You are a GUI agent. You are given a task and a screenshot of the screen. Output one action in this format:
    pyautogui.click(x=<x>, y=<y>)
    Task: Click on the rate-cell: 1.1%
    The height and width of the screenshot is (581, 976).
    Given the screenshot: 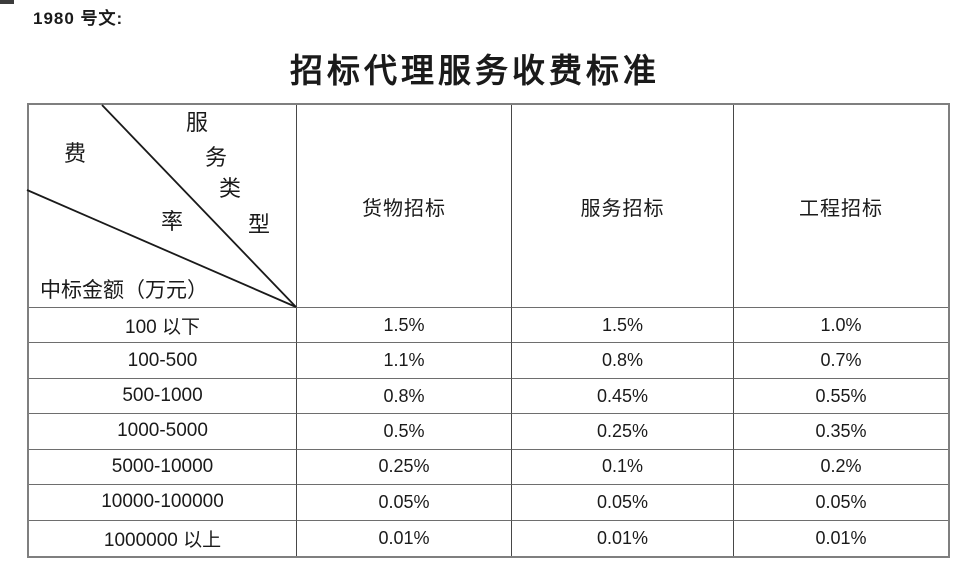 What is the action you would take?
    pyautogui.click(x=404, y=361)
    